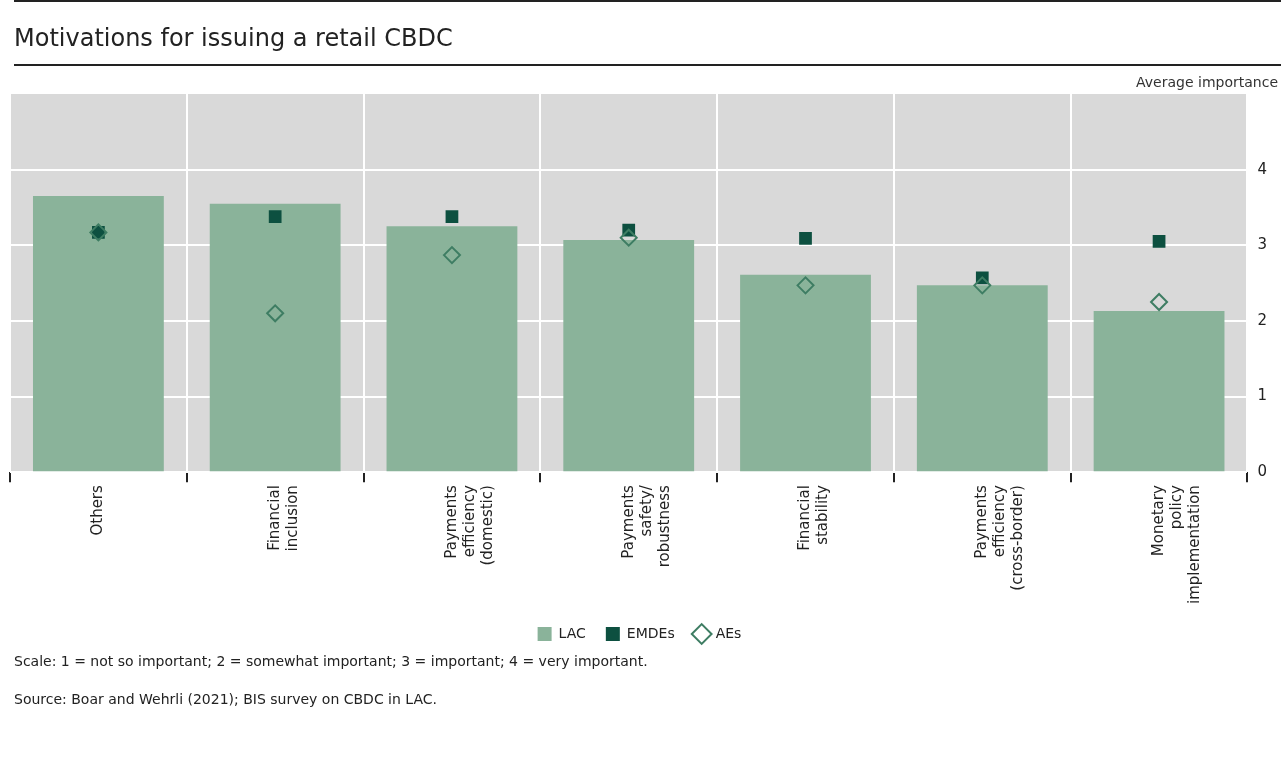 This screenshot has width=1281, height=768. I want to click on y-tick-label: 0, so click(1262, 471).